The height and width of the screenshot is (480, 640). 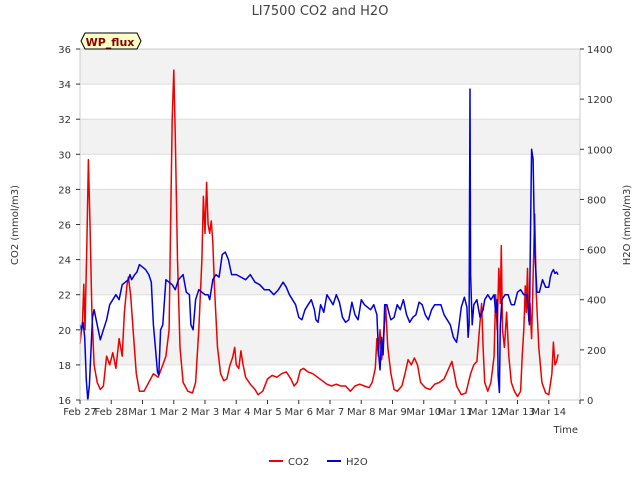 I want to click on x-axis-label: Time, so click(x=565, y=430).